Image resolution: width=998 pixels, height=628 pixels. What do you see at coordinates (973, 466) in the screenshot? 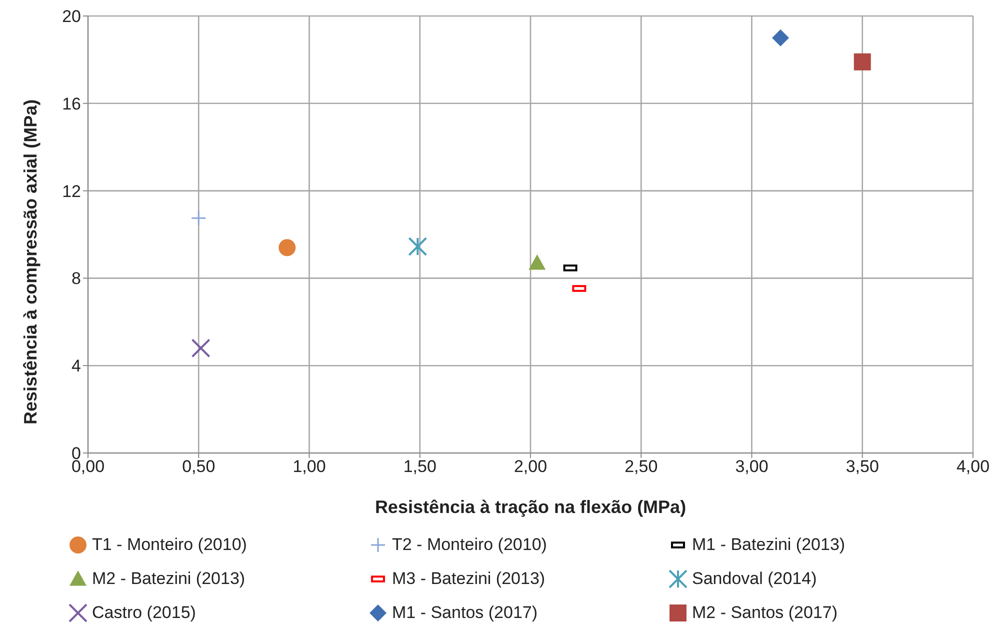
I see `x-tick-label: 4,00` at bounding box center [973, 466].